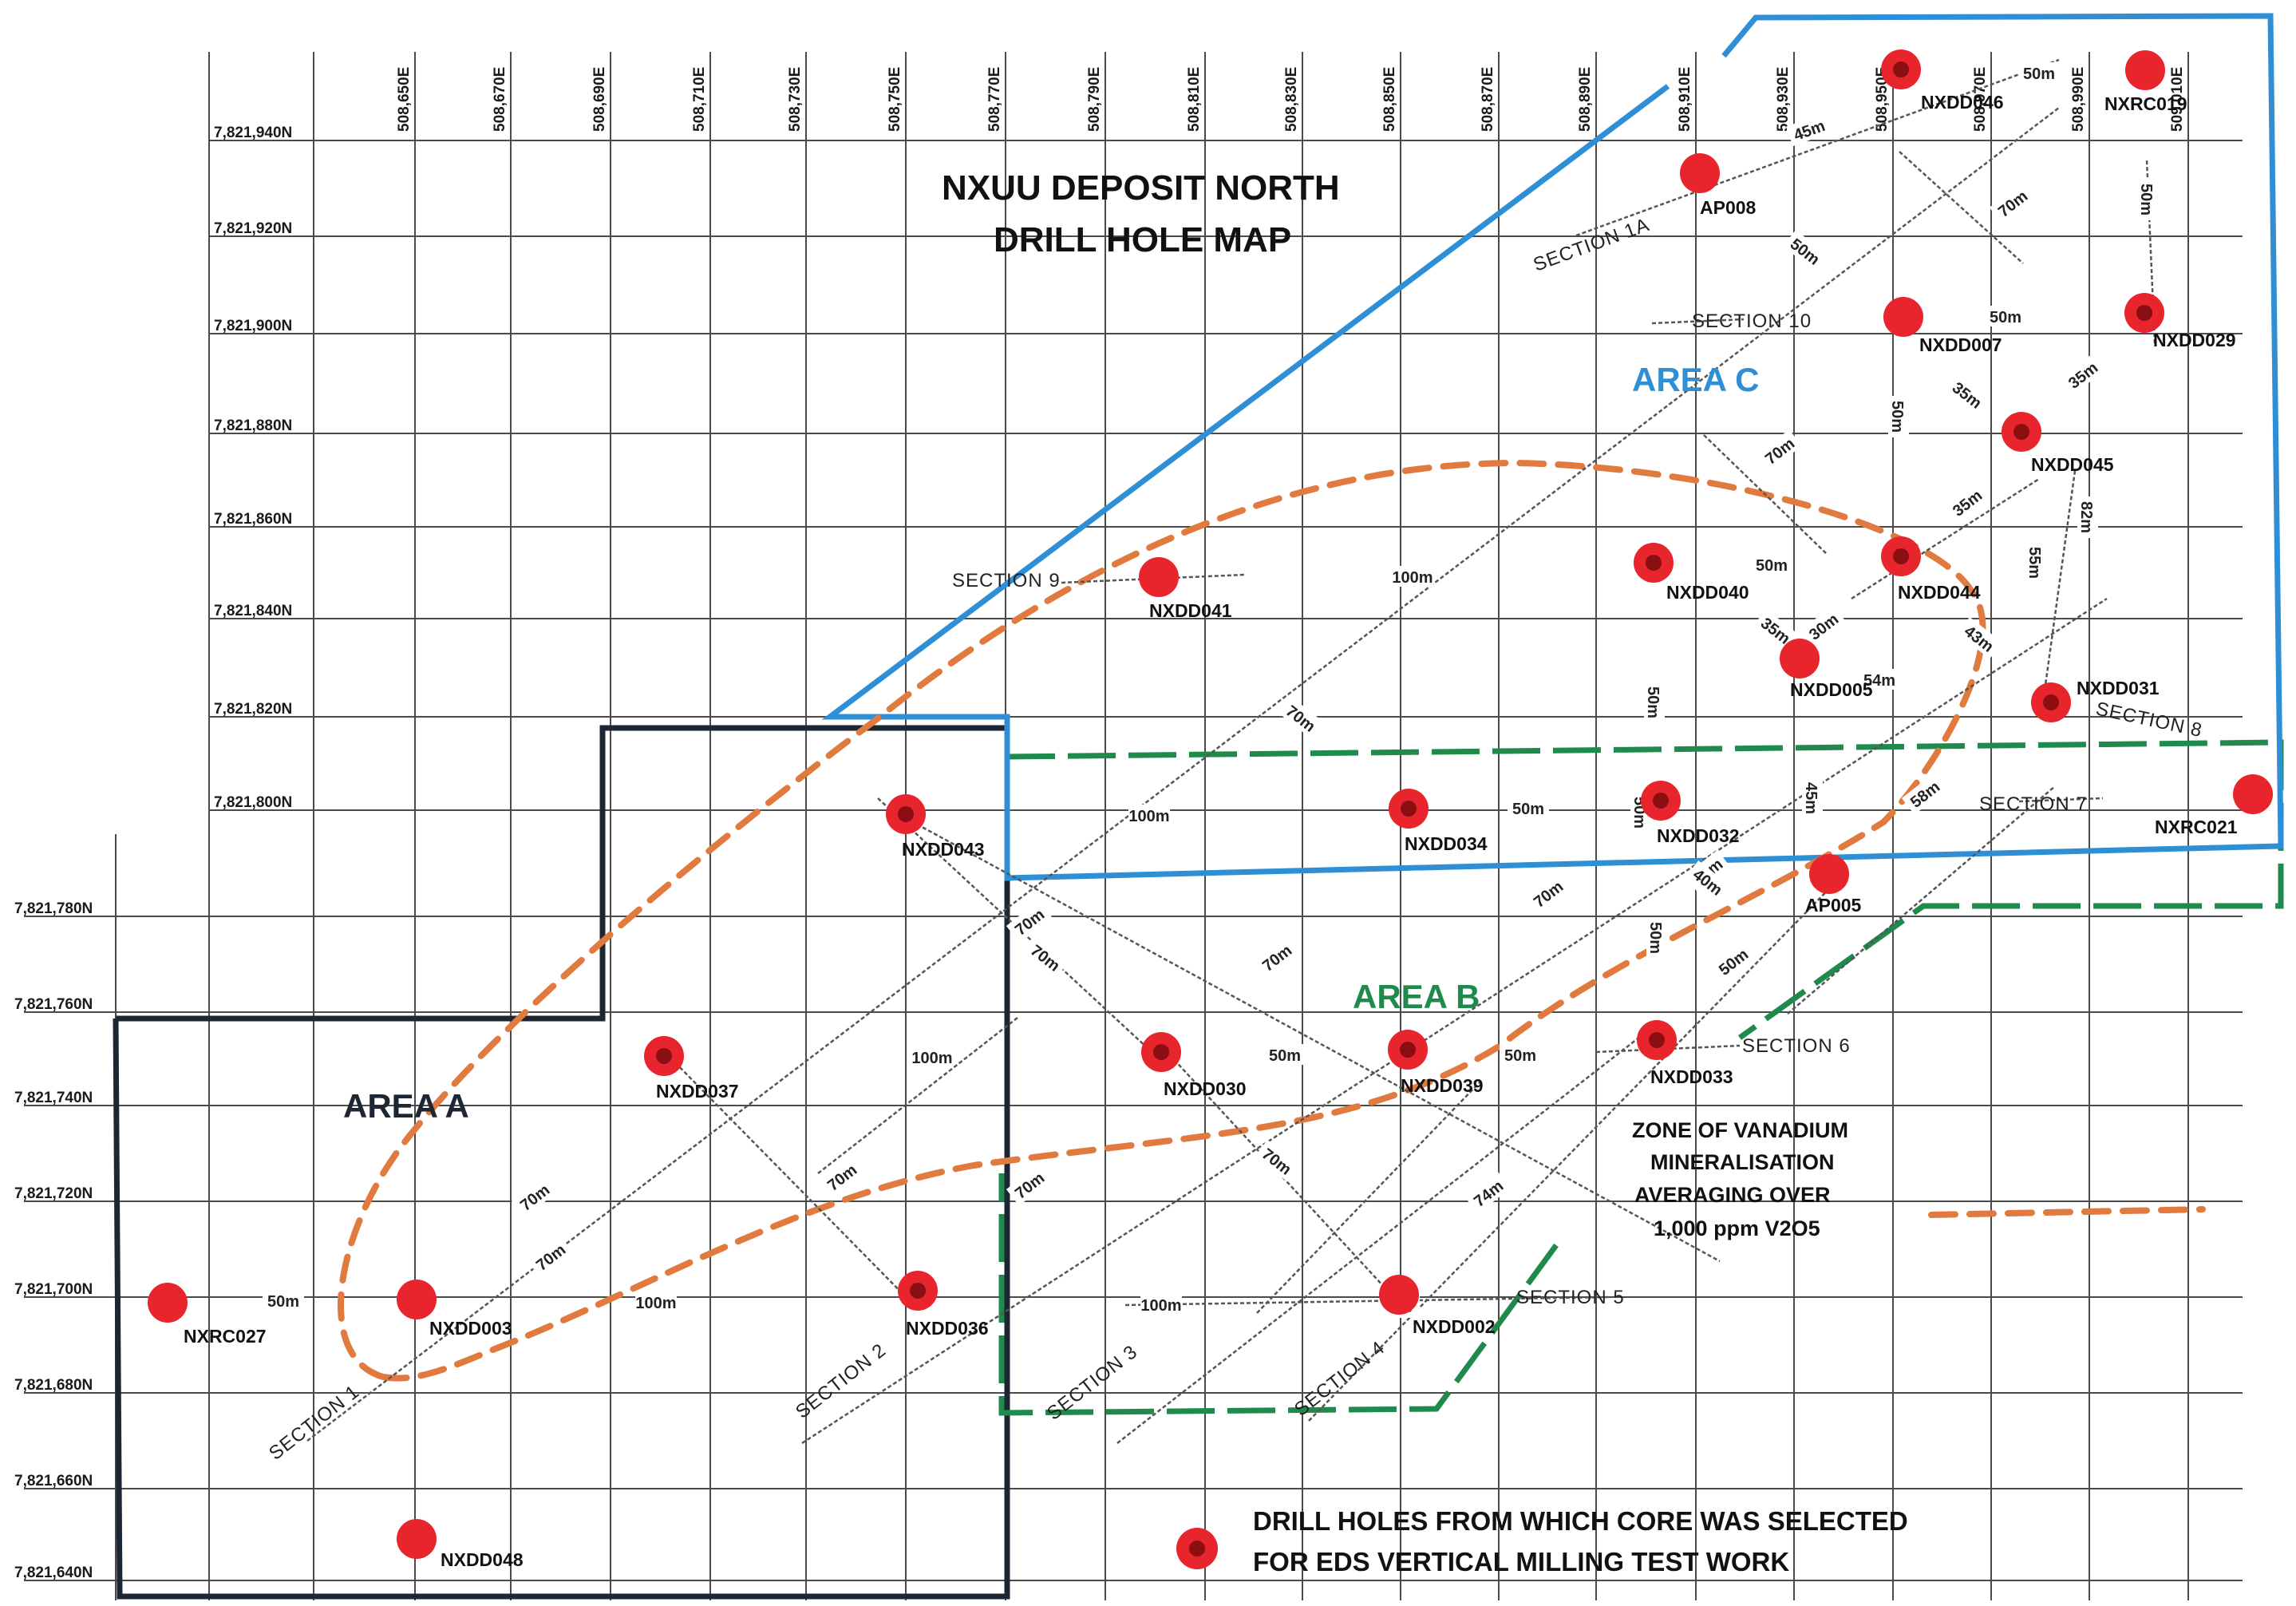 This screenshot has height=1606, width=2296. What do you see at coordinates (1980, 99) in the screenshot?
I see `easting-label: 508,970E` at bounding box center [1980, 99].